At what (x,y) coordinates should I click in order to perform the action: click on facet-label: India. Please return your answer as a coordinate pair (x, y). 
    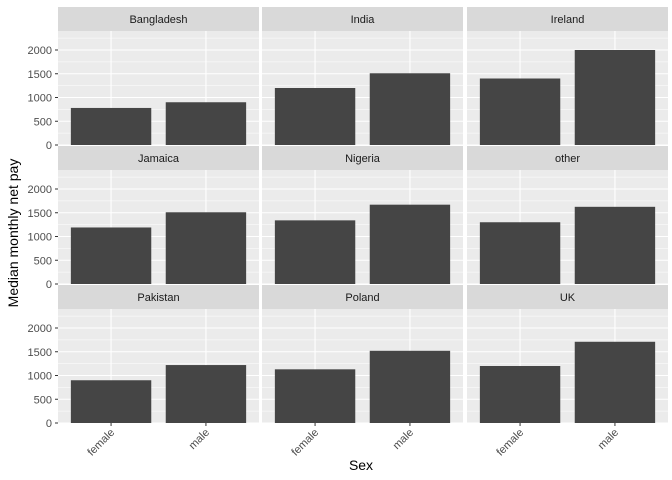
    Looking at the image, I should click on (363, 20).